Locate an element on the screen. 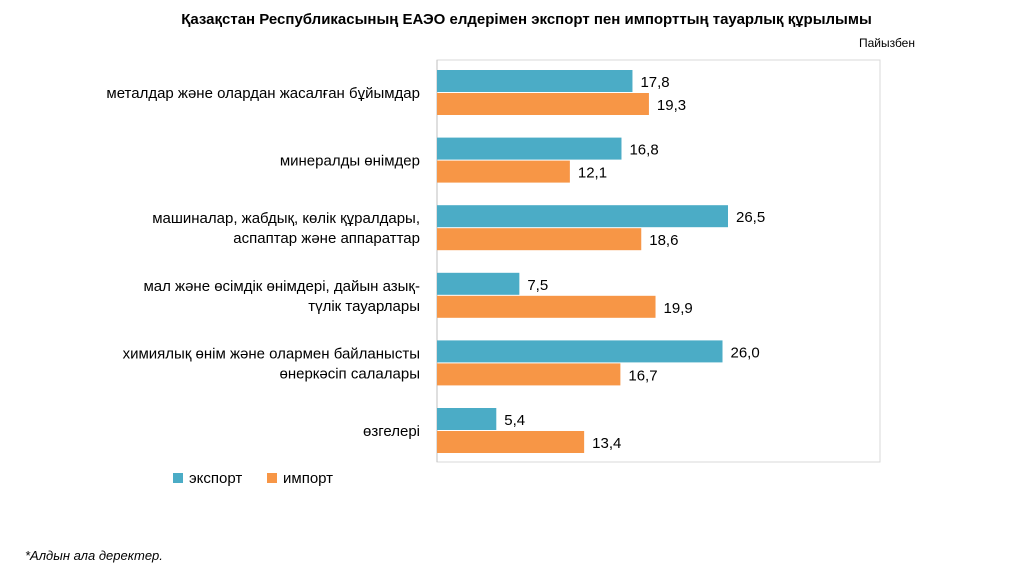 Image resolution: width=1033 pixels, height=572 pixels. category-label: мал және өсімдік өнімдері, дайын азық- is located at coordinates (281, 286).